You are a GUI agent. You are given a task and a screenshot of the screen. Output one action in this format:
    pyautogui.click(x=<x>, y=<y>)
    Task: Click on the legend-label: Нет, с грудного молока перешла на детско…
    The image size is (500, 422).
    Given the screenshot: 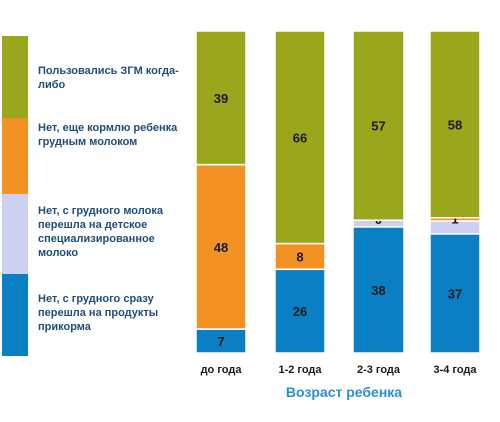 What is the action you would take?
    pyautogui.click(x=100, y=232)
    